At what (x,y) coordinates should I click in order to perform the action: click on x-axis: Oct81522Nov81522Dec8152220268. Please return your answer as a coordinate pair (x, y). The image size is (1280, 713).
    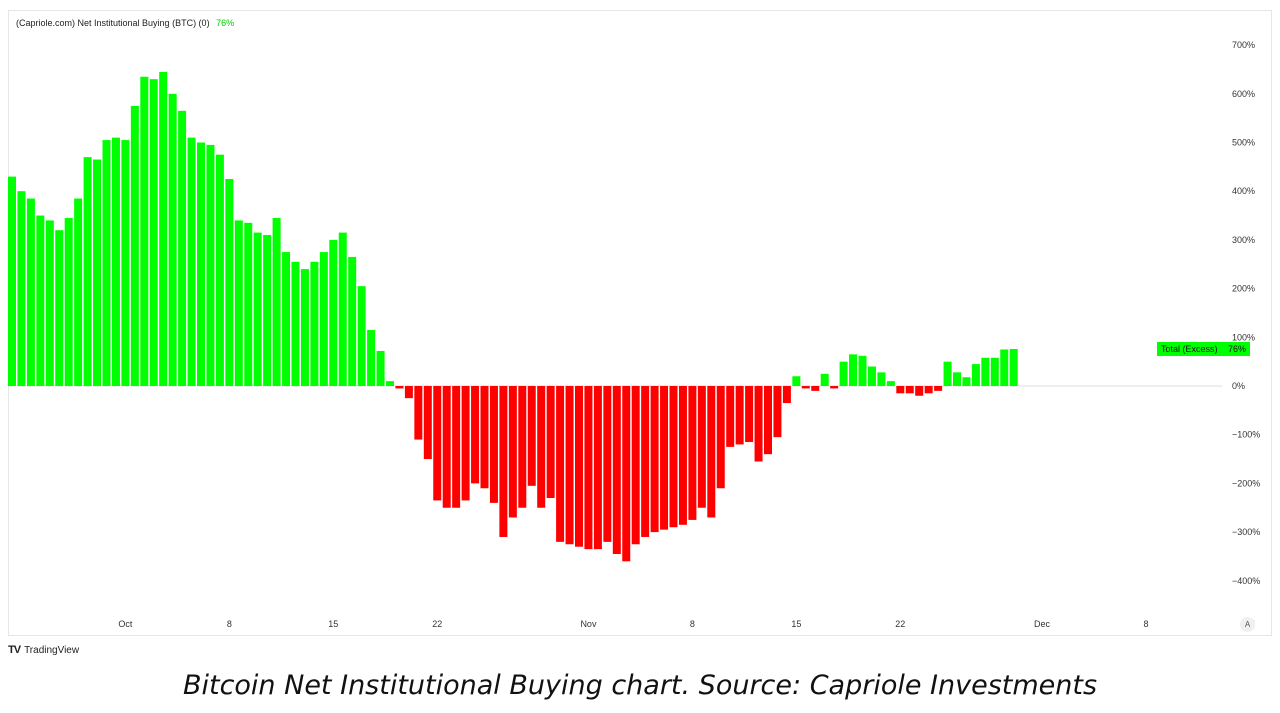
    Looking at the image, I should click on (686, 624).